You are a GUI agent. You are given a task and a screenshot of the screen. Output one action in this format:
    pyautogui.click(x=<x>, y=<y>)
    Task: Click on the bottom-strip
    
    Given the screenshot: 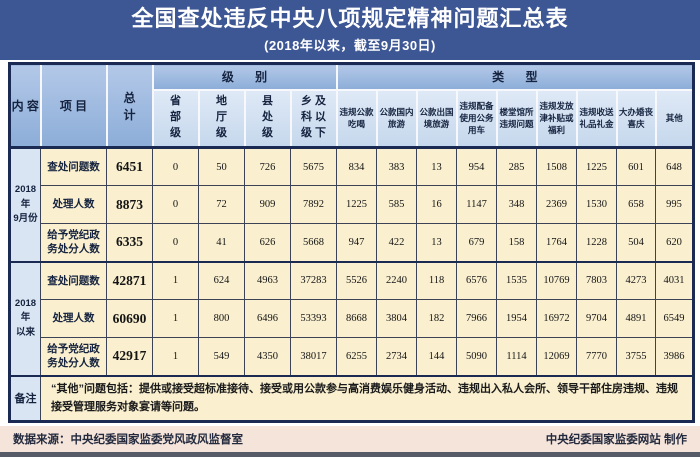 What is the action you would take?
    pyautogui.click(x=350, y=454)
    